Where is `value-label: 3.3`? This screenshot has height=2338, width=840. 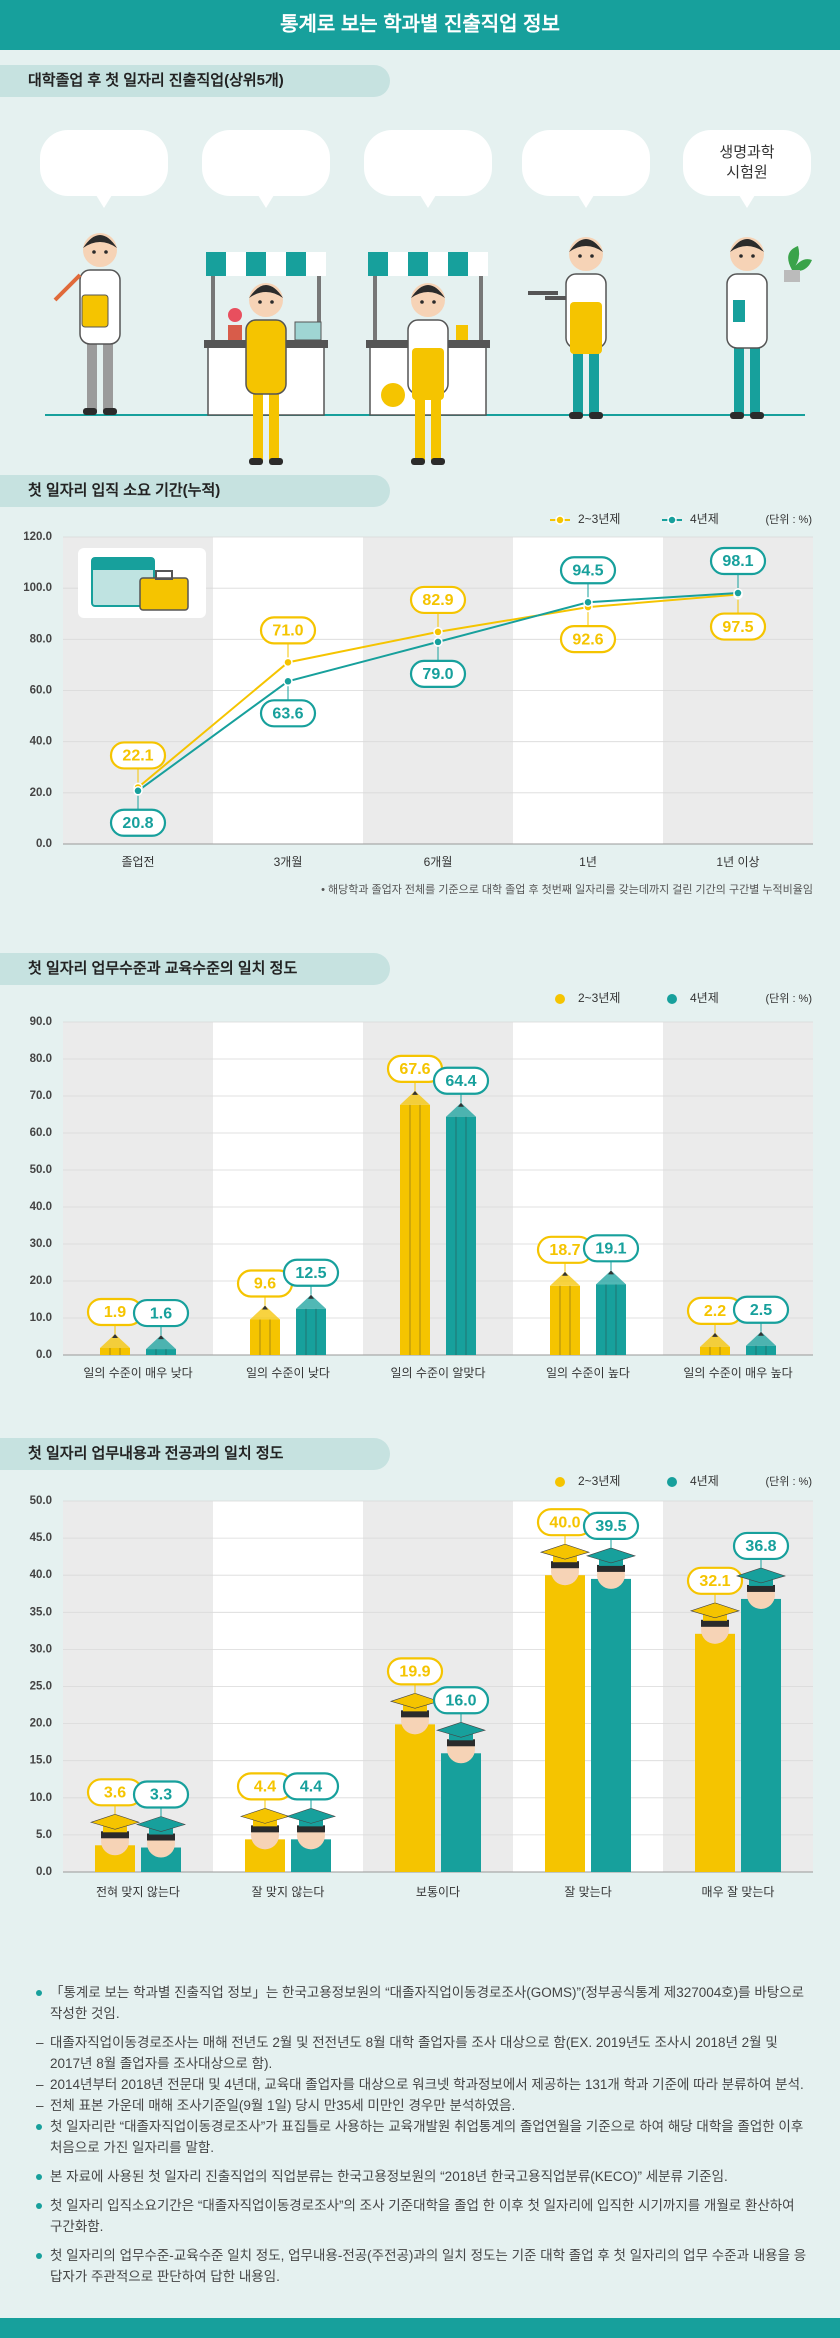
value-label: 3.3 is located at coordinates (161, 1795).